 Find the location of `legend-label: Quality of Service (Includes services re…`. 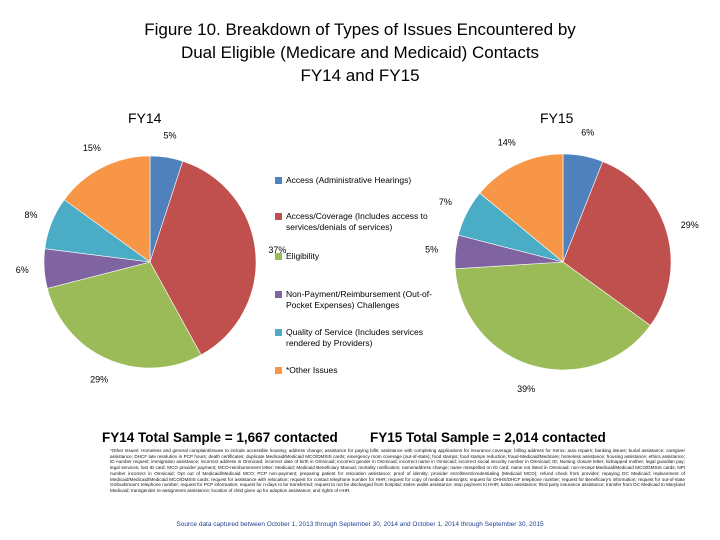

legend-label: Quality of Service (Includes services re… is located at coordinates (354, 337).